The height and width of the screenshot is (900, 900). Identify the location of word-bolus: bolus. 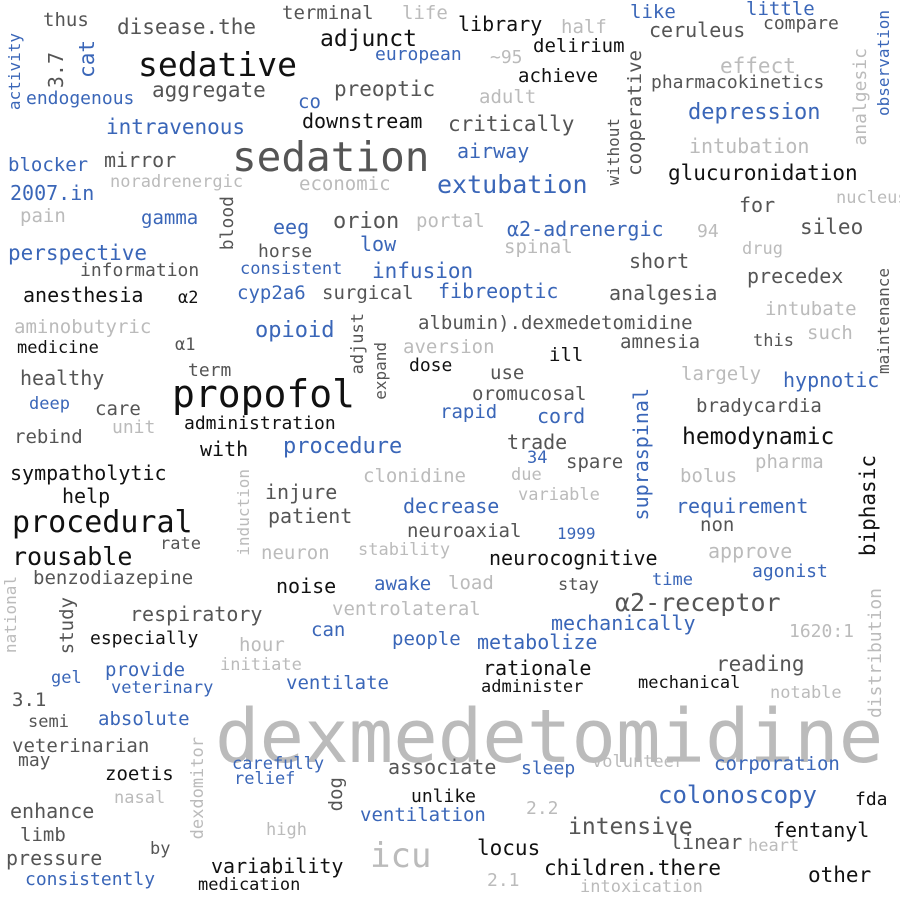
(709, 476).